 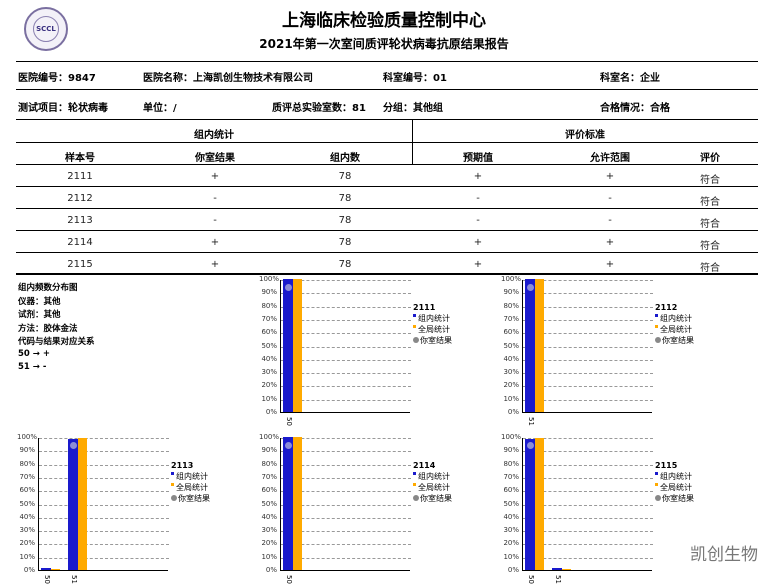 I want to click on dept-name: 科室名：企业, so click(x=630, y=78).